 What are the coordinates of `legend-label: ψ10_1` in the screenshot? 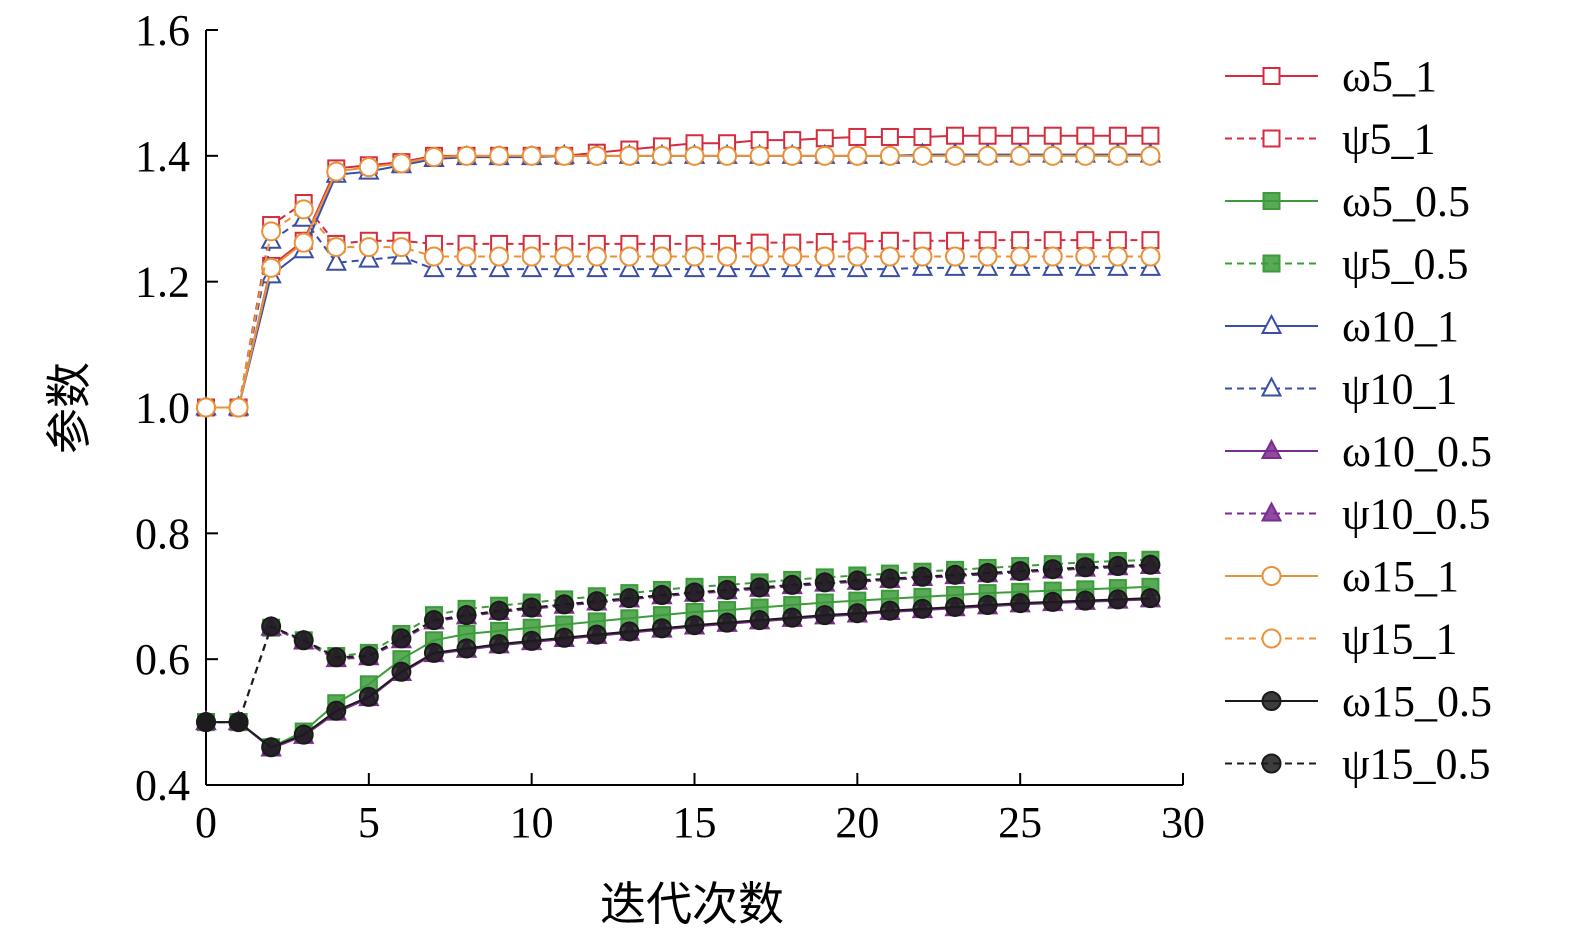 It's located at (1400, 389).